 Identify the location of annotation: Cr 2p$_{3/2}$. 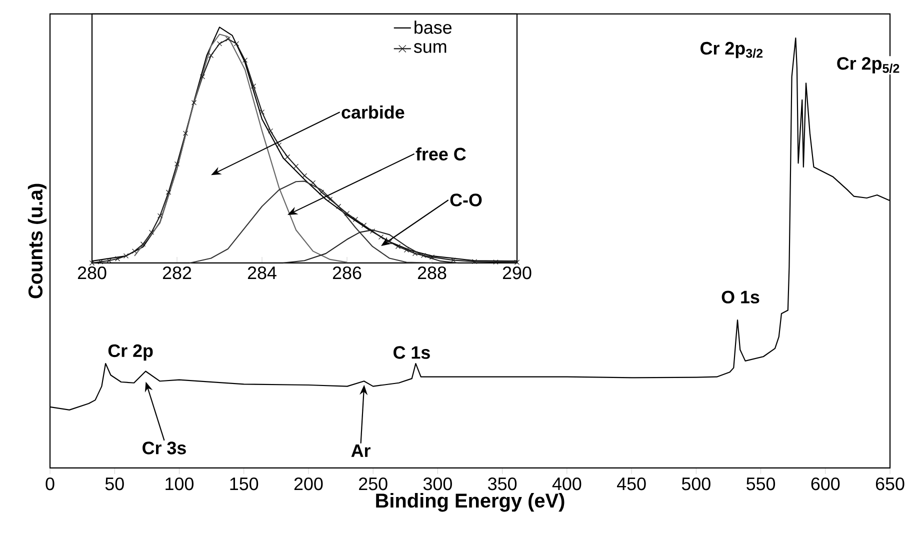
(731, 50).